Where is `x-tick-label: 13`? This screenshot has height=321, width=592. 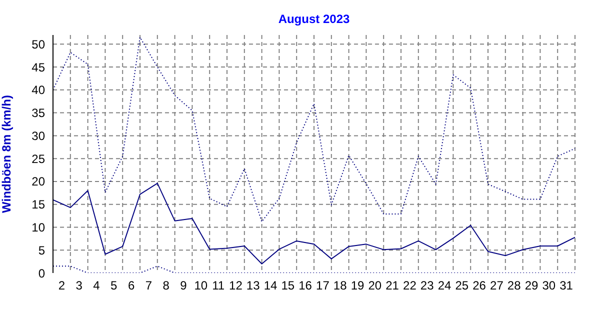
x-tick-label: 13 is located at coordinates (253, 285).